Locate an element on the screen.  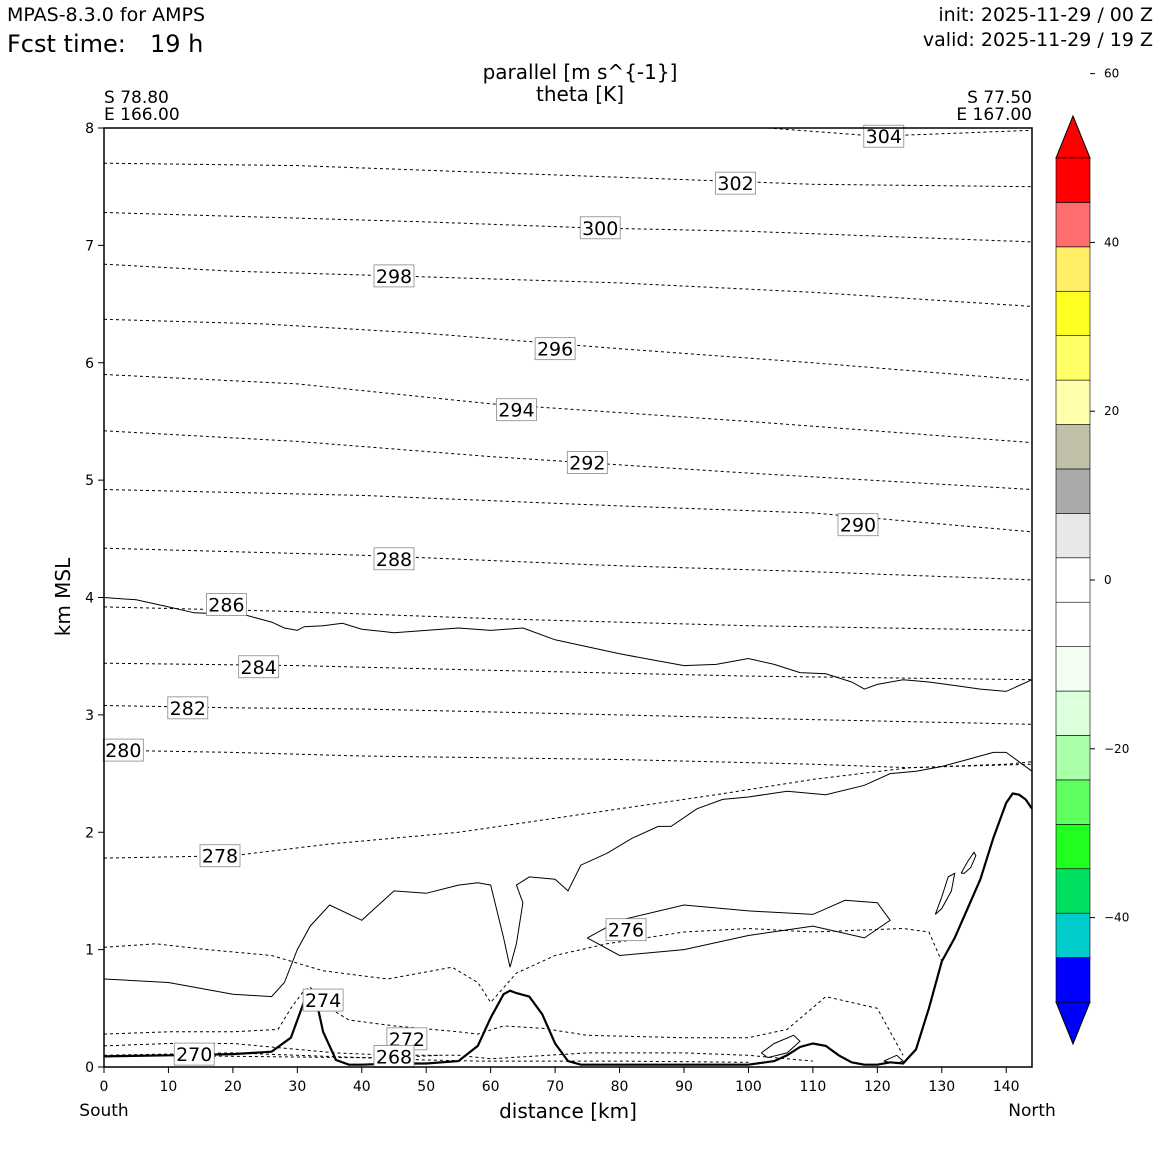
south-end-label: South is located at coordinates (104, 1111).